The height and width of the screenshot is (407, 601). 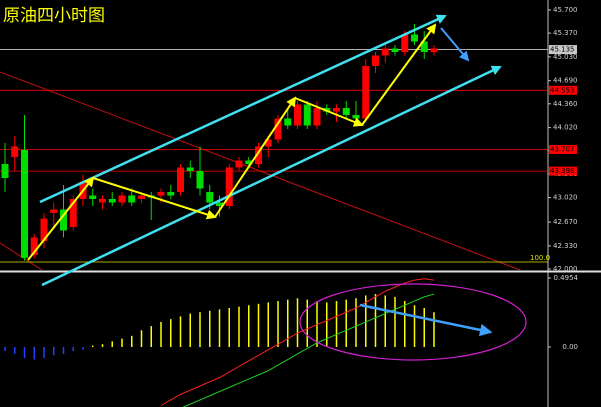 What do you see at coordinates (565, 222) in the screenshot?
I see `y-tick-label: 42.670` at bounding box center [565, 222].